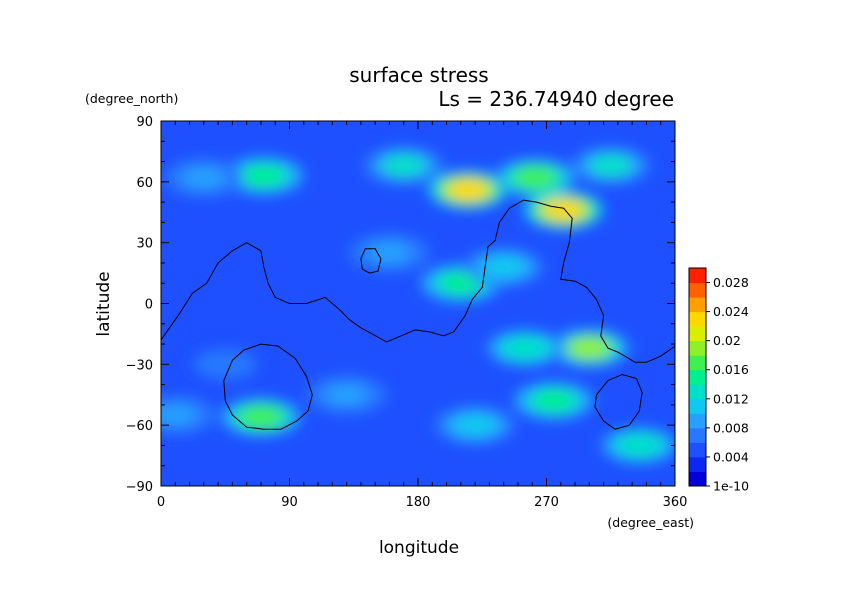  What do you see at coordinates (731, 427) in the screenshot?
I see `colorbar-label-2: 0.008` at bounding box center [731, 427].